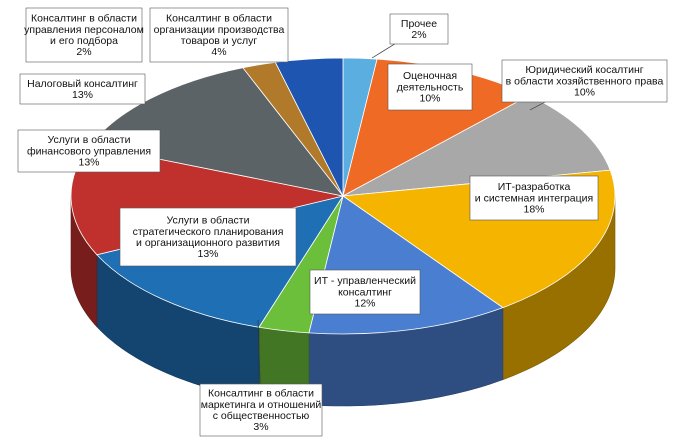  Describe the element at coordinates (430, 76) in the screenshot. I see `label-text-line: Оценочная` at that location.